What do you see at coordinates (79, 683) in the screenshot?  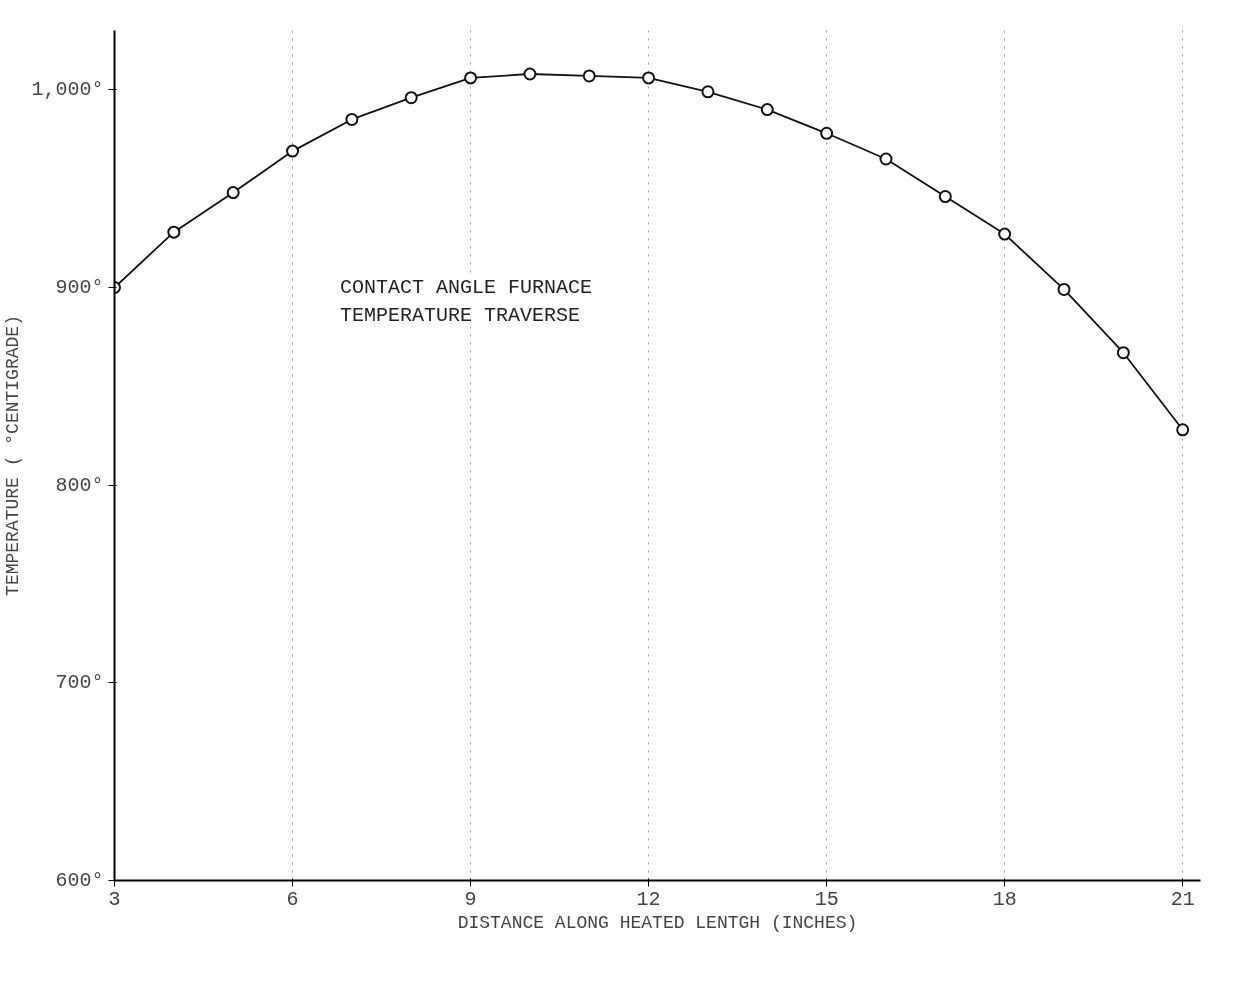 I see `y-tick-label: 700°` at bounding box center [79, 683].